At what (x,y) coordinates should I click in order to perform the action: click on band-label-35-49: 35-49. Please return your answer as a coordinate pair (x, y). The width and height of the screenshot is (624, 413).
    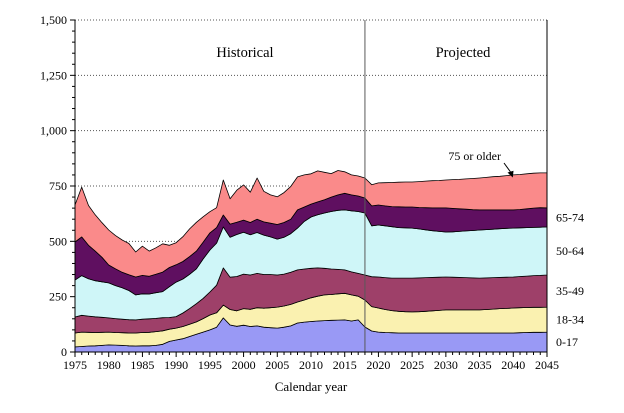
    Looking at the image, I should click on (570, 291).